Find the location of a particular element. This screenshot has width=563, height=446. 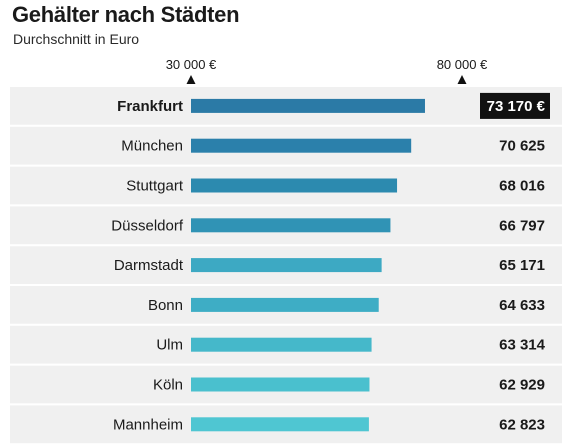

value-label: 73 170 € is located at coordinates (516, 106).